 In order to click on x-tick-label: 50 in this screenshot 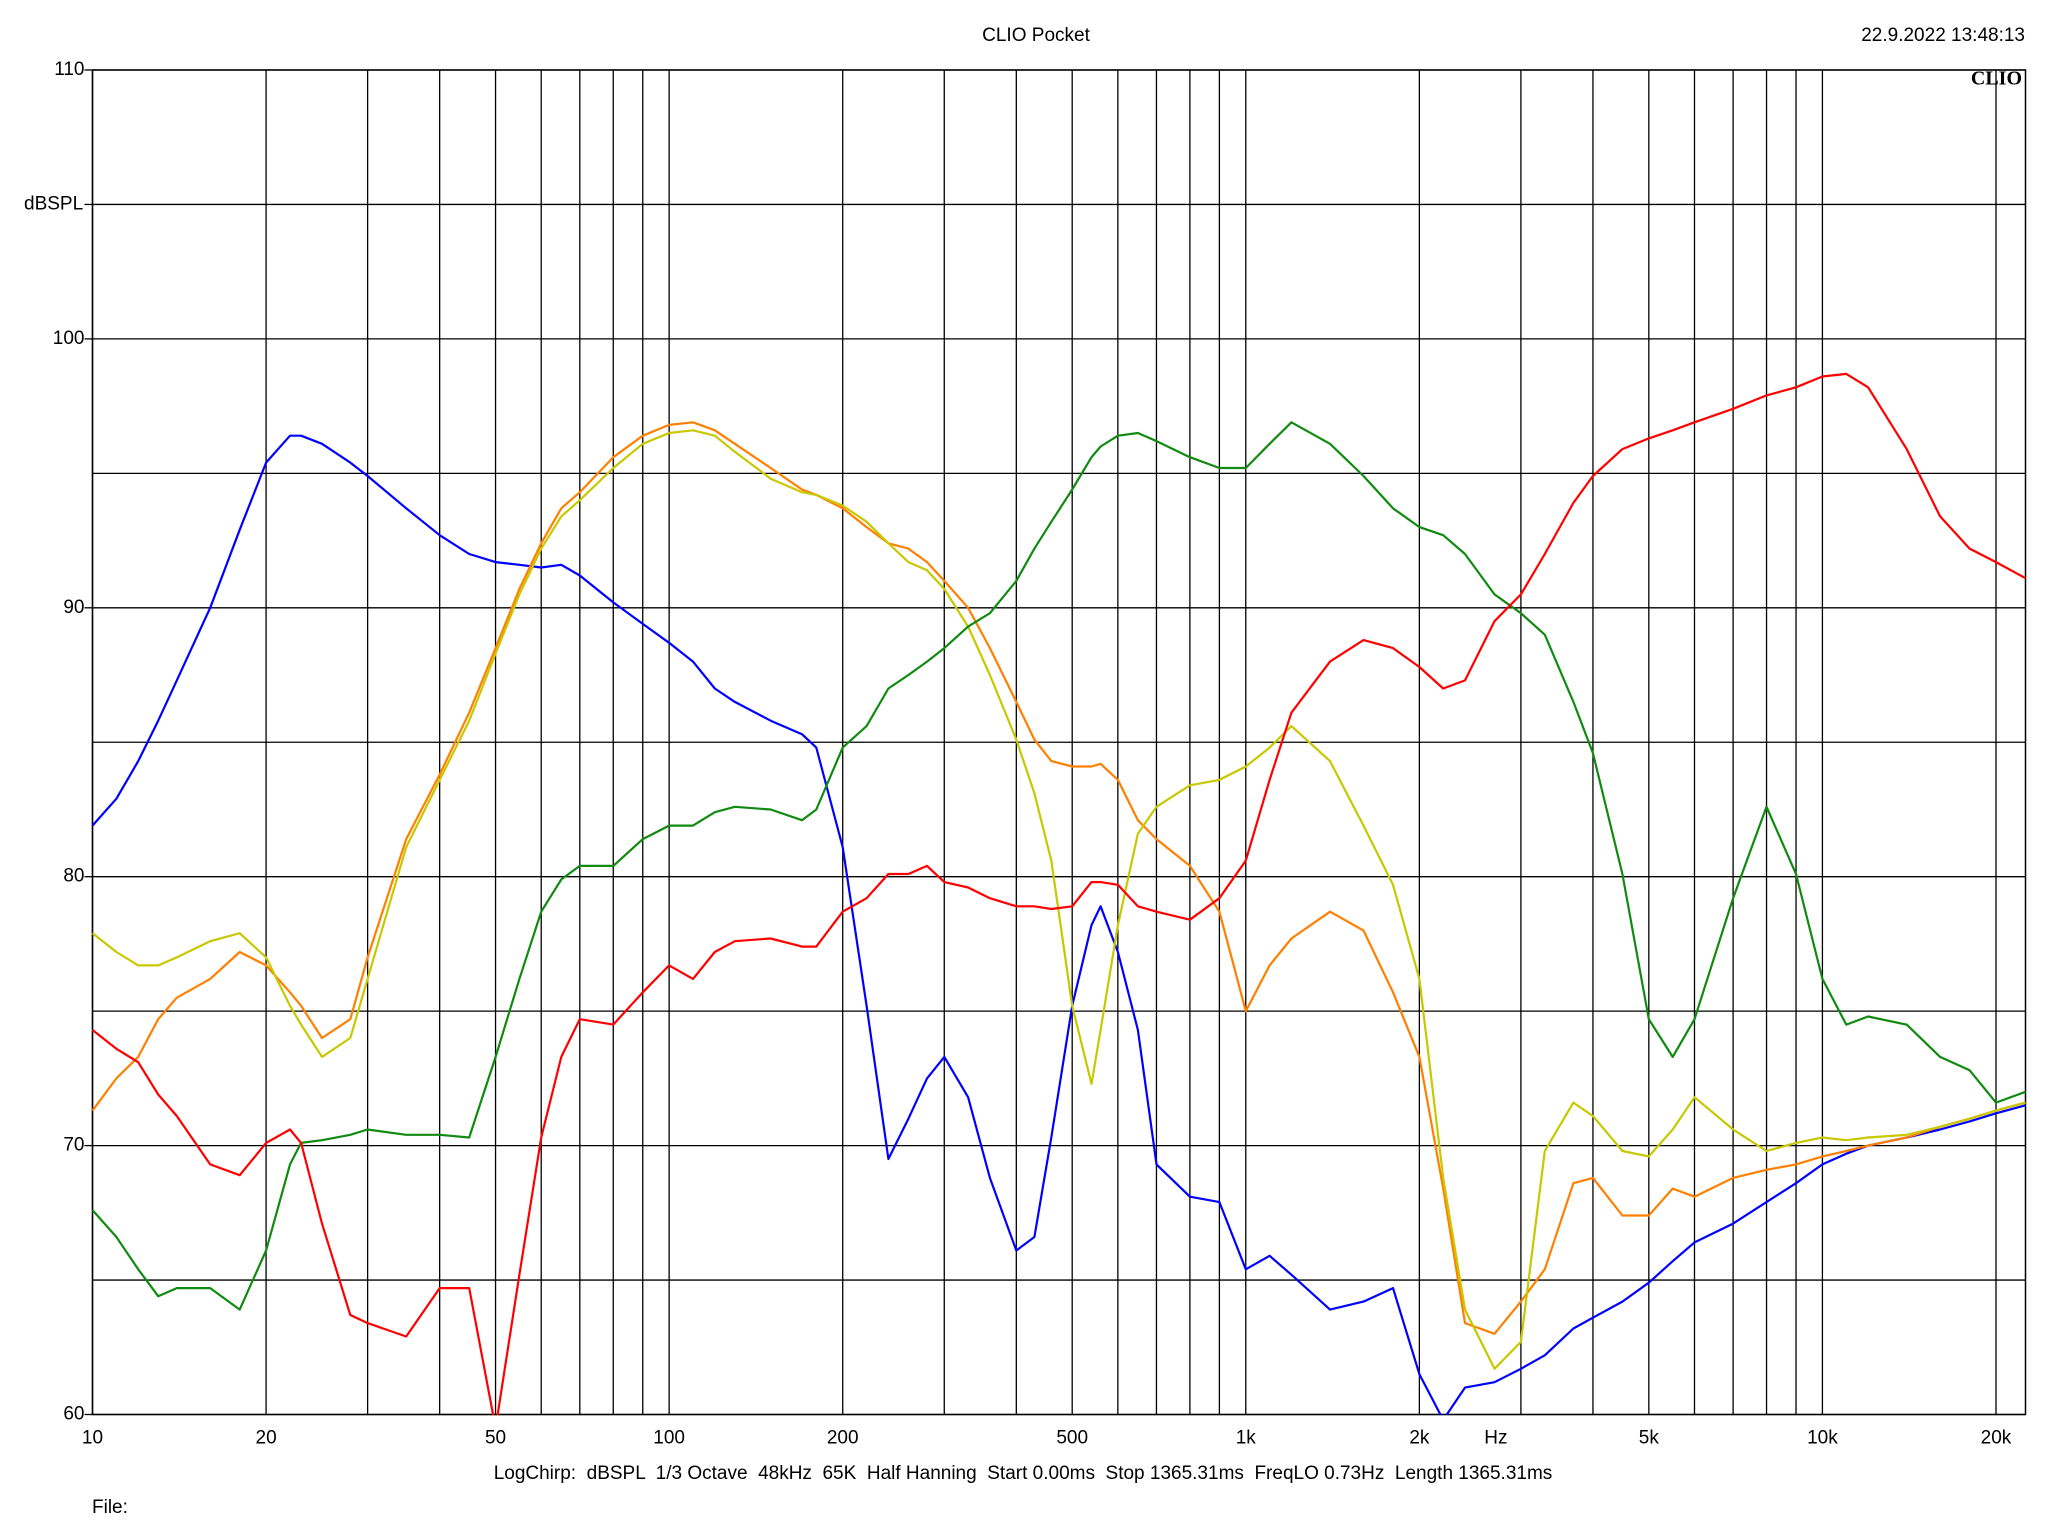, I will do `click(495, 1438)`.